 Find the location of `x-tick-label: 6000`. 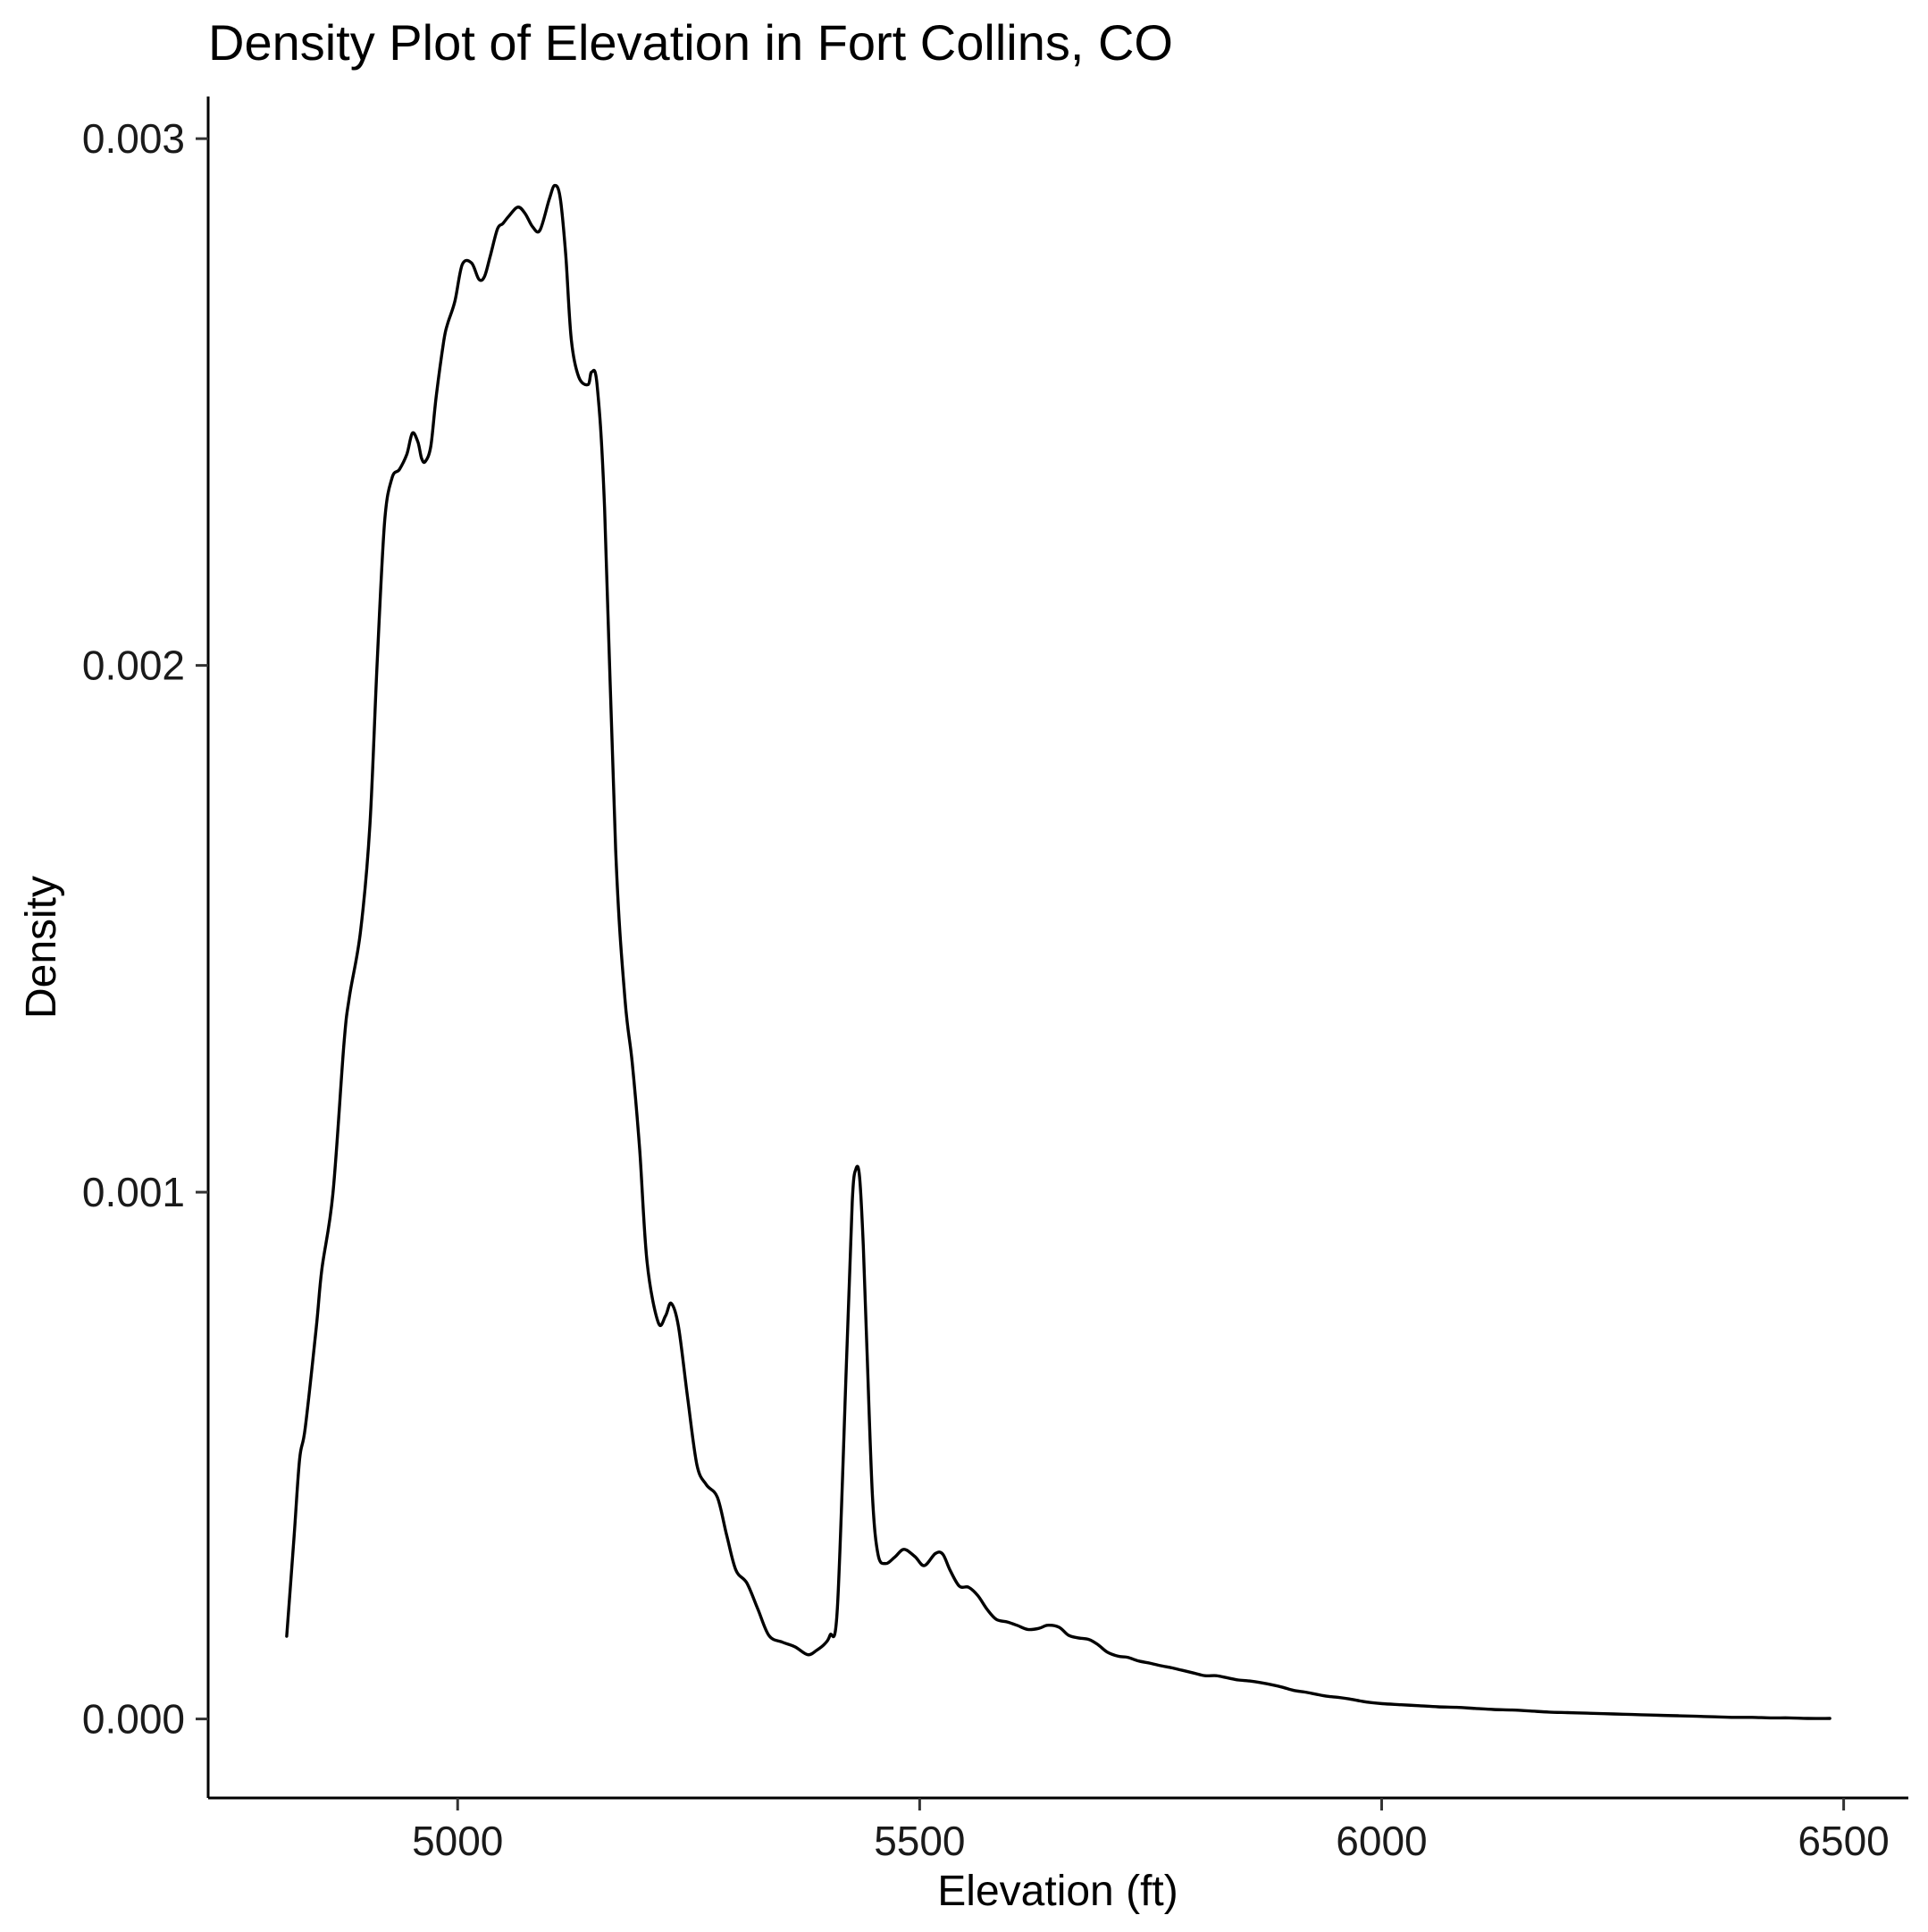

x-tick-label: 6000 is located at coordinates (1381, 1841).